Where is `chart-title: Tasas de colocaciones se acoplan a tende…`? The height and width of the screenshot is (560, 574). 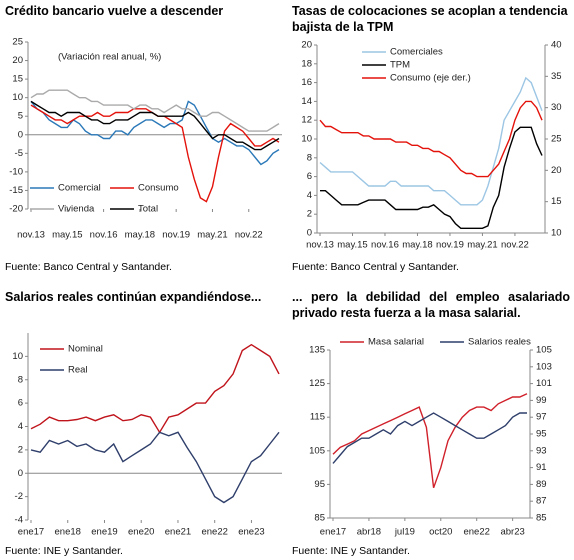
chart-title: Tasas de colocaciones se acoplan a tende… is located at coordinates (430, 19).